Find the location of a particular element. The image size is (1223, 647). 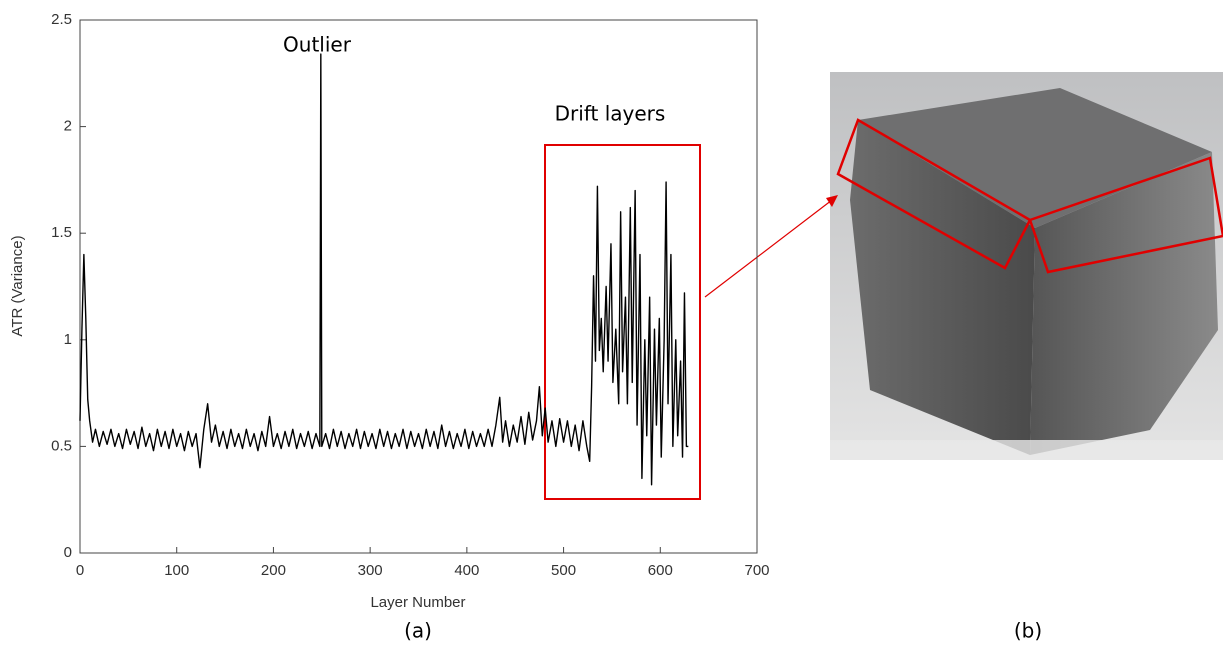

annotation: Drift layers is located at coordinates (610, 114).